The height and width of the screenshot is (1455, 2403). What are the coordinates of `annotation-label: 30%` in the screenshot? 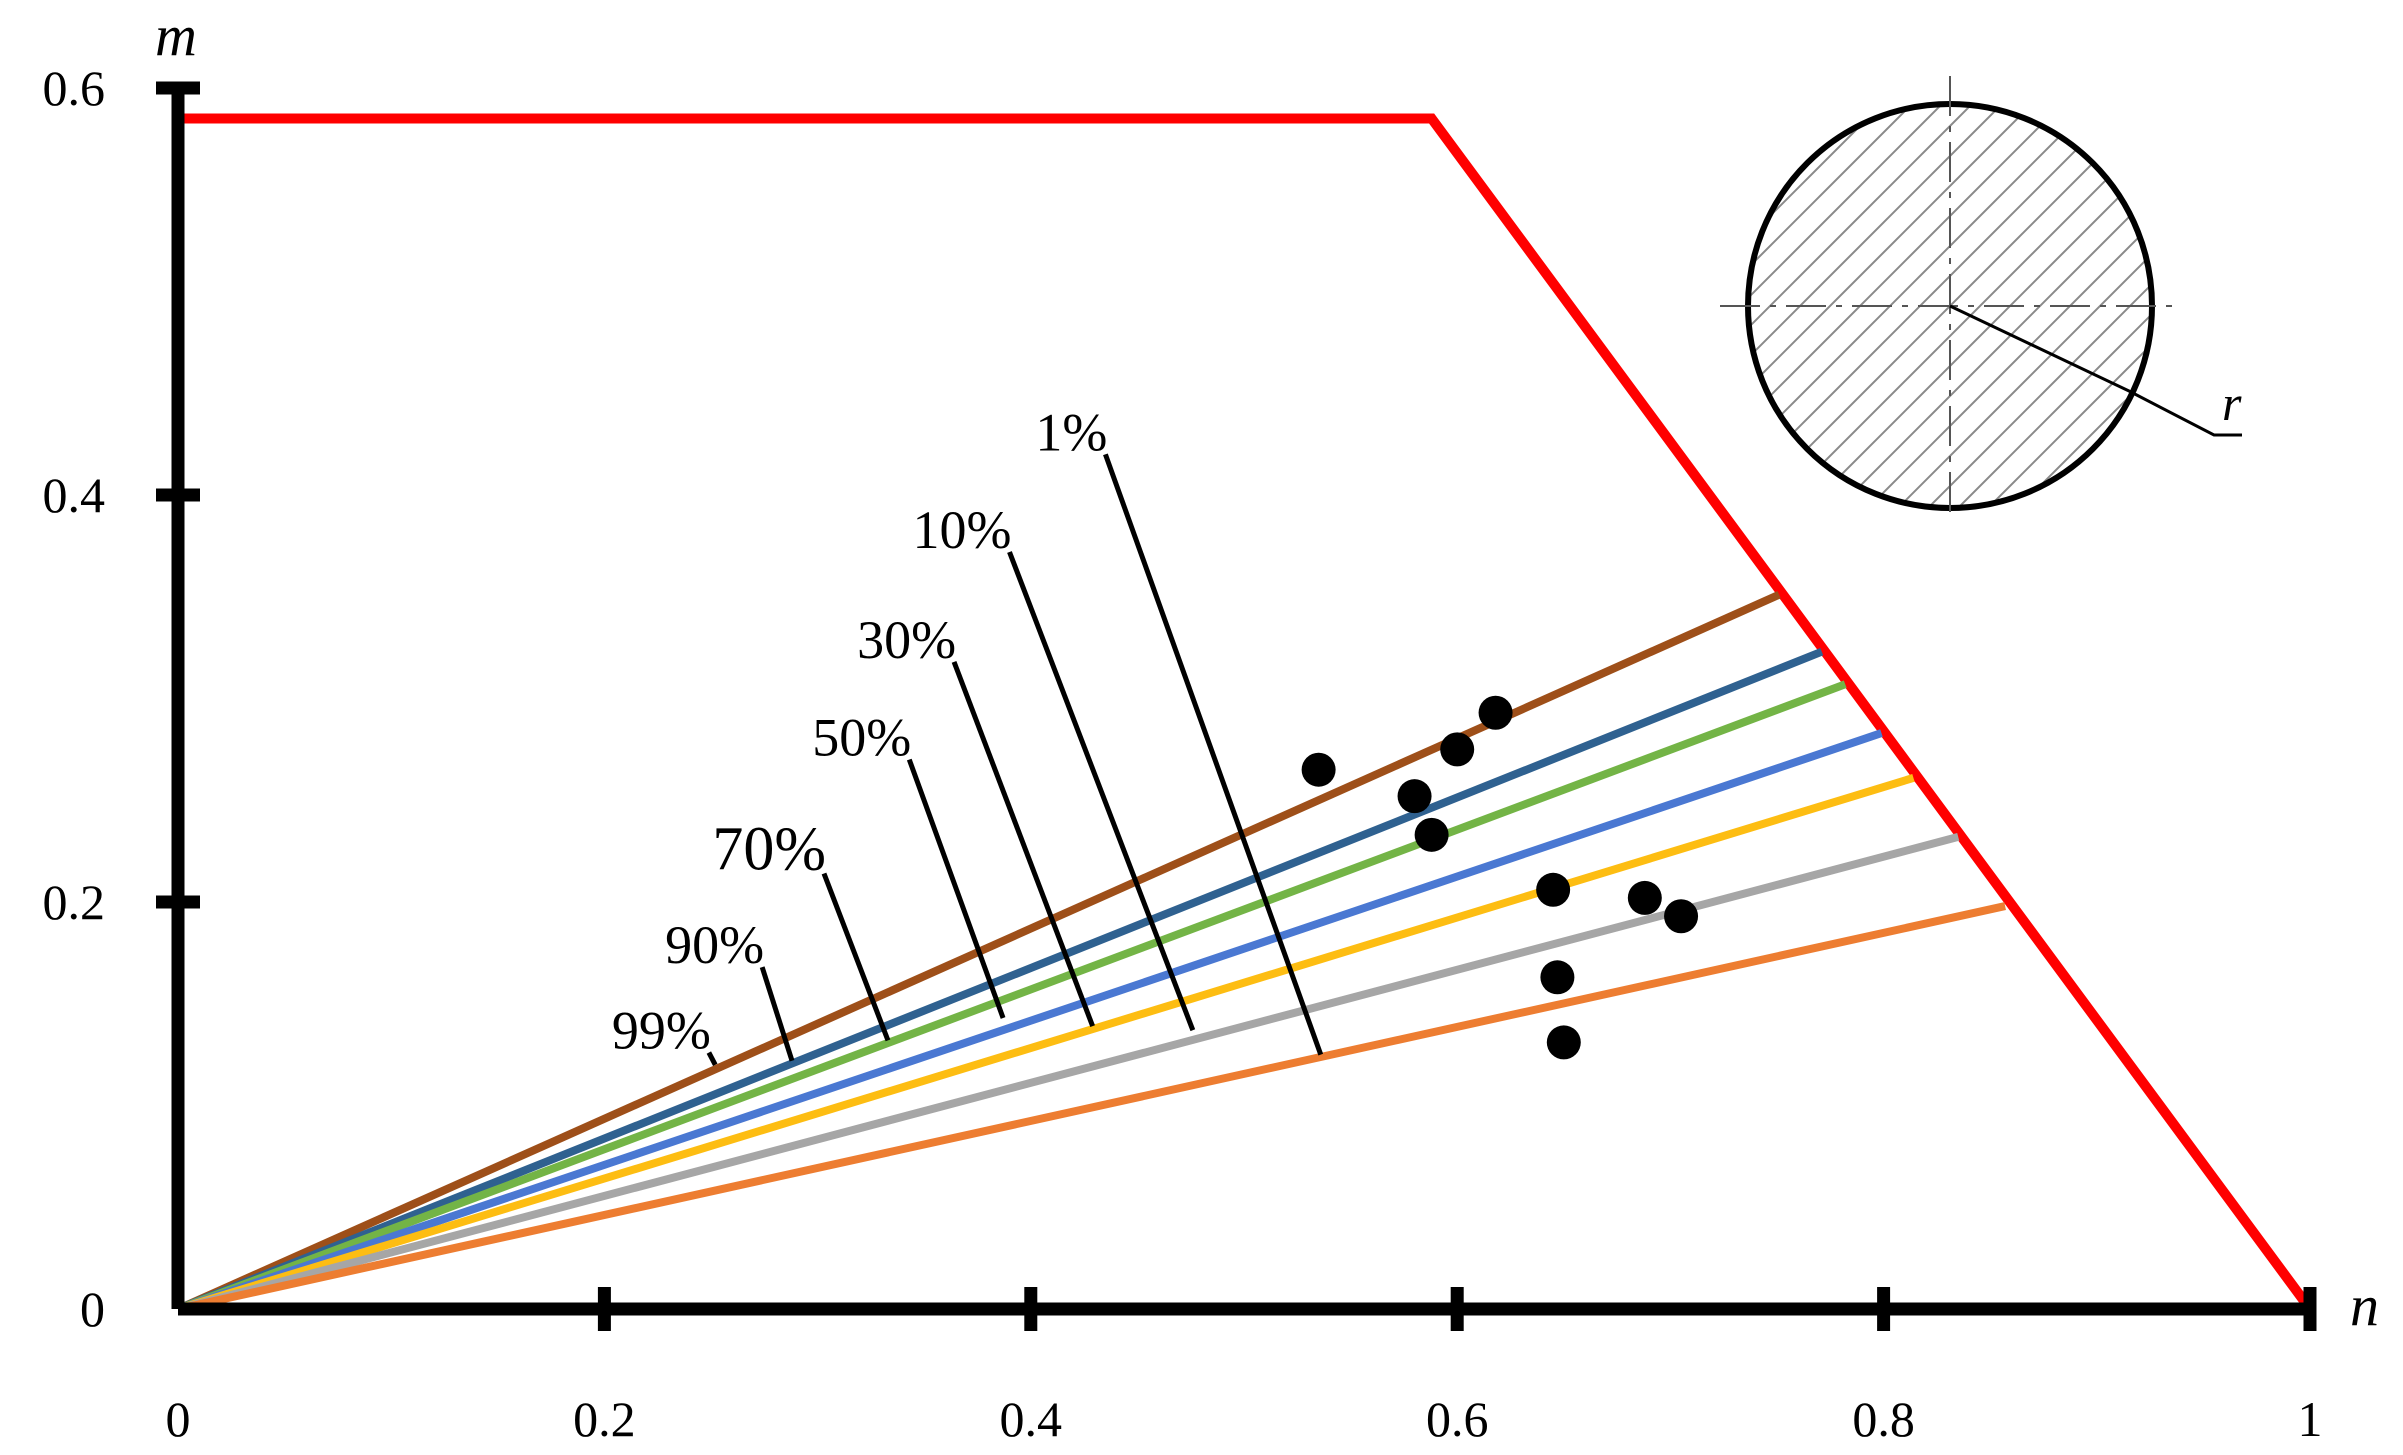 It's located at (906, 640).